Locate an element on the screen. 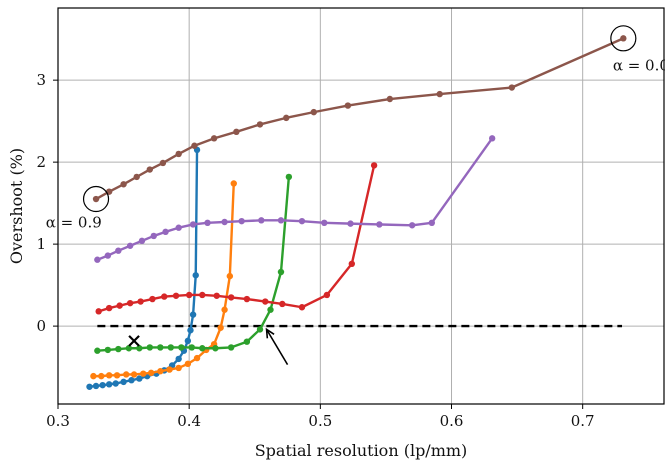 This screenshot has width=665, height=464. y-axis-label: Overshoot (%) is located at coordinates (16, 206).